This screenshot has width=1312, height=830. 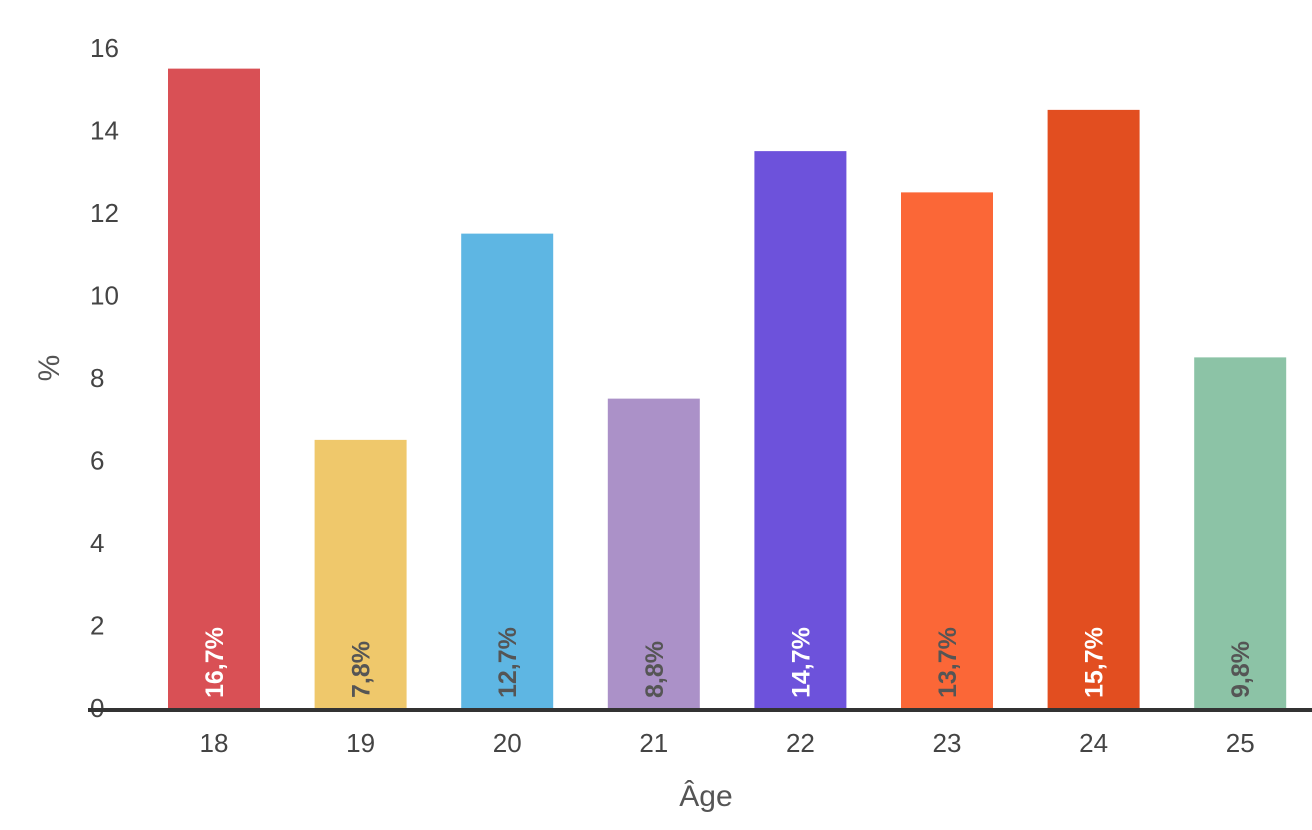 I want to click on y-tick-label: 10, so click(x=104, y=296).